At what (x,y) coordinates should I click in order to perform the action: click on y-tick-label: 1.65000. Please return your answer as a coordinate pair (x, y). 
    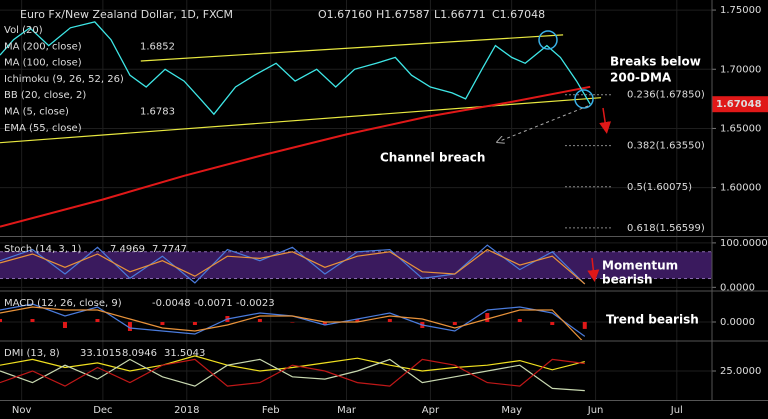
    Looking at the image, I should click on (740, 128).